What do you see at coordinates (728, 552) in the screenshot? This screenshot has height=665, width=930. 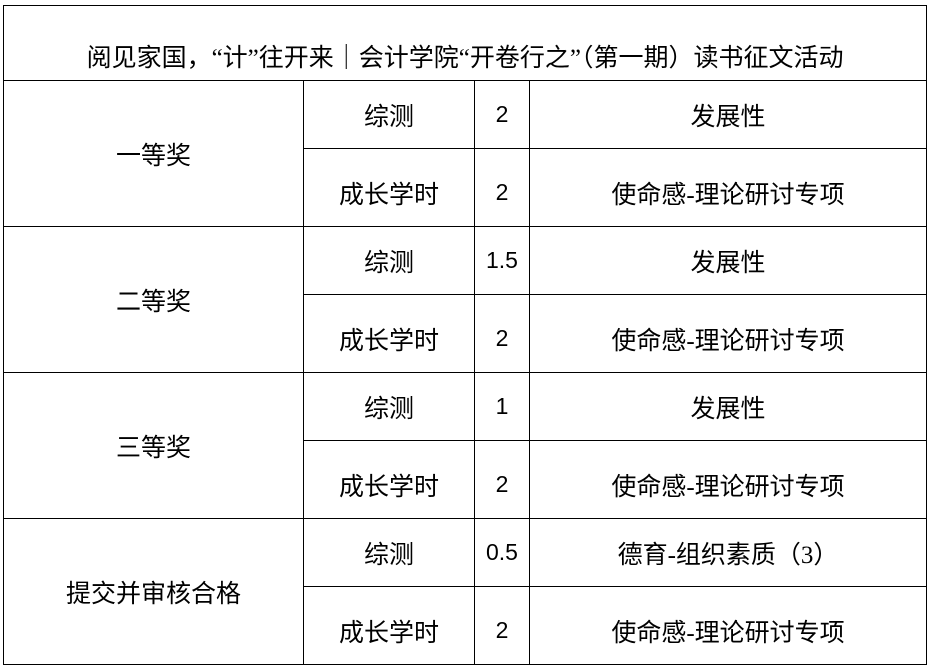 I see `credit-category: 德育-组织素质（3）` at bounding box center [728, 552].